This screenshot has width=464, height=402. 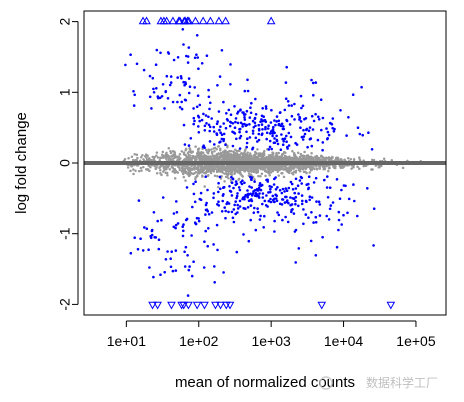 I want to click on x-tick-label: 1e+04, so click(x=344, y=341).